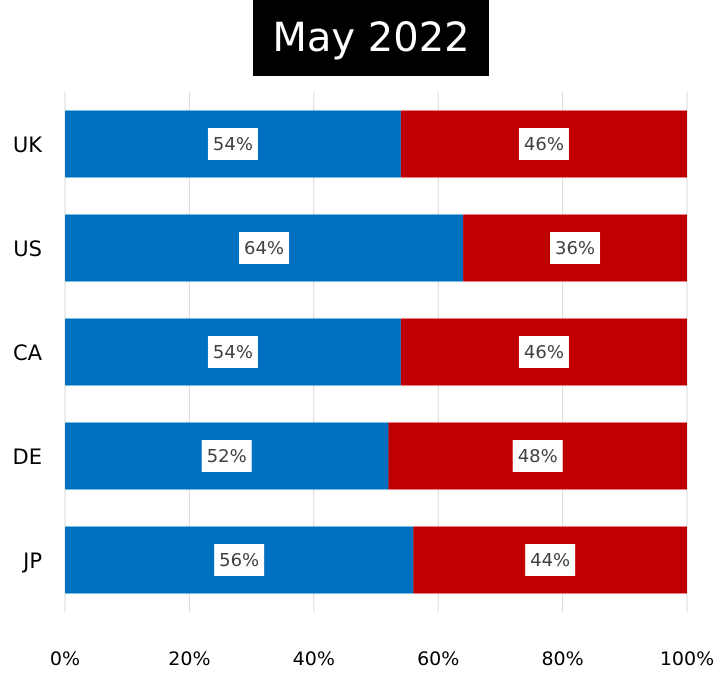 The image size is (717, 692). I want to click on chart-title: May 2022, so click(371, 38).